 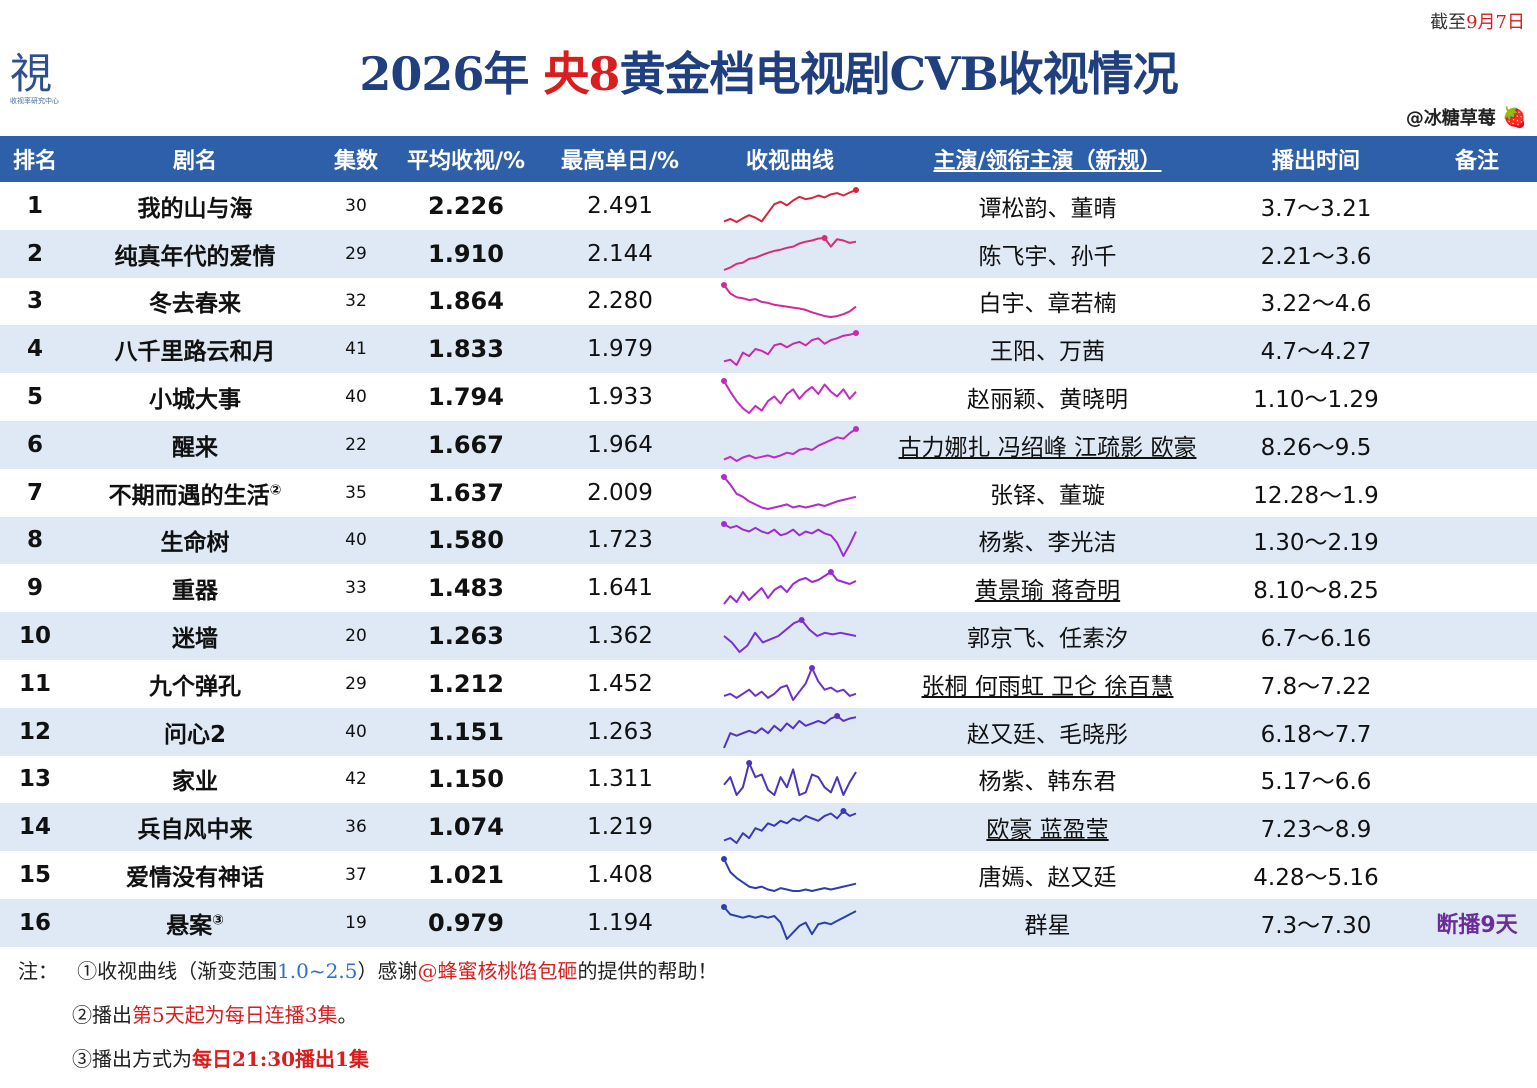 I want to click on table-row: 6 醒来 22 1.667 1.964 古力娜扎 冯绍峰 江疏影 欧豪 8.26～9.5, so click(x=768, y=444).